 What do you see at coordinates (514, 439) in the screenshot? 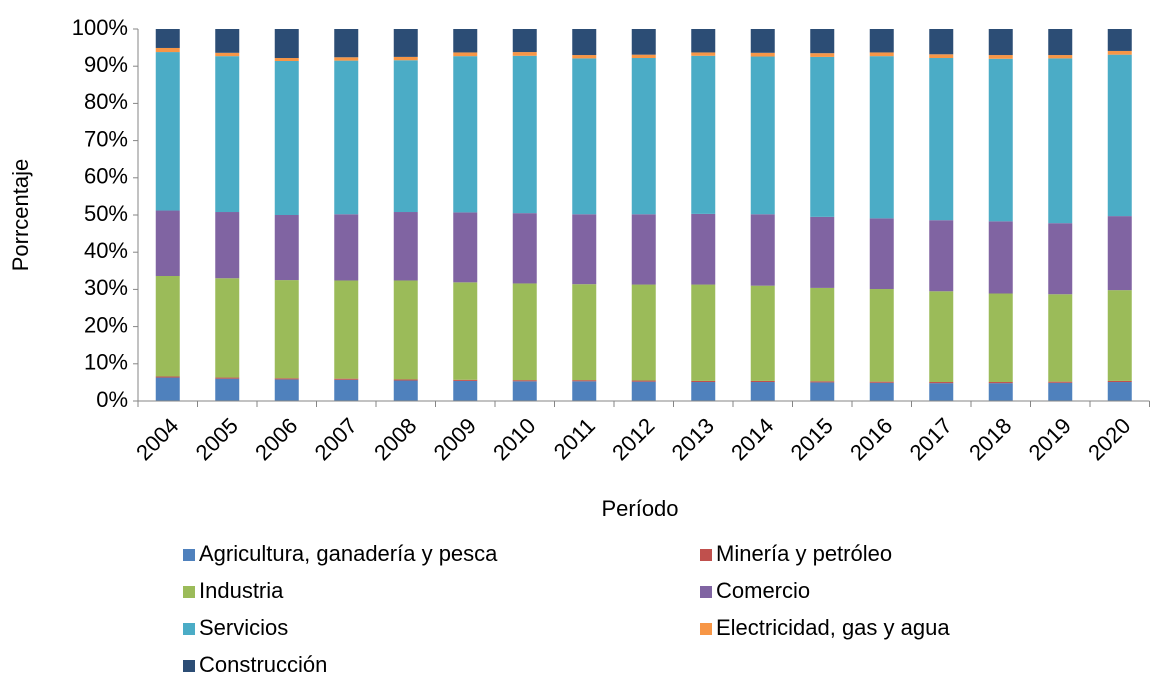
I see `x-tick-label: 2010` at bounding box center [514, 439].